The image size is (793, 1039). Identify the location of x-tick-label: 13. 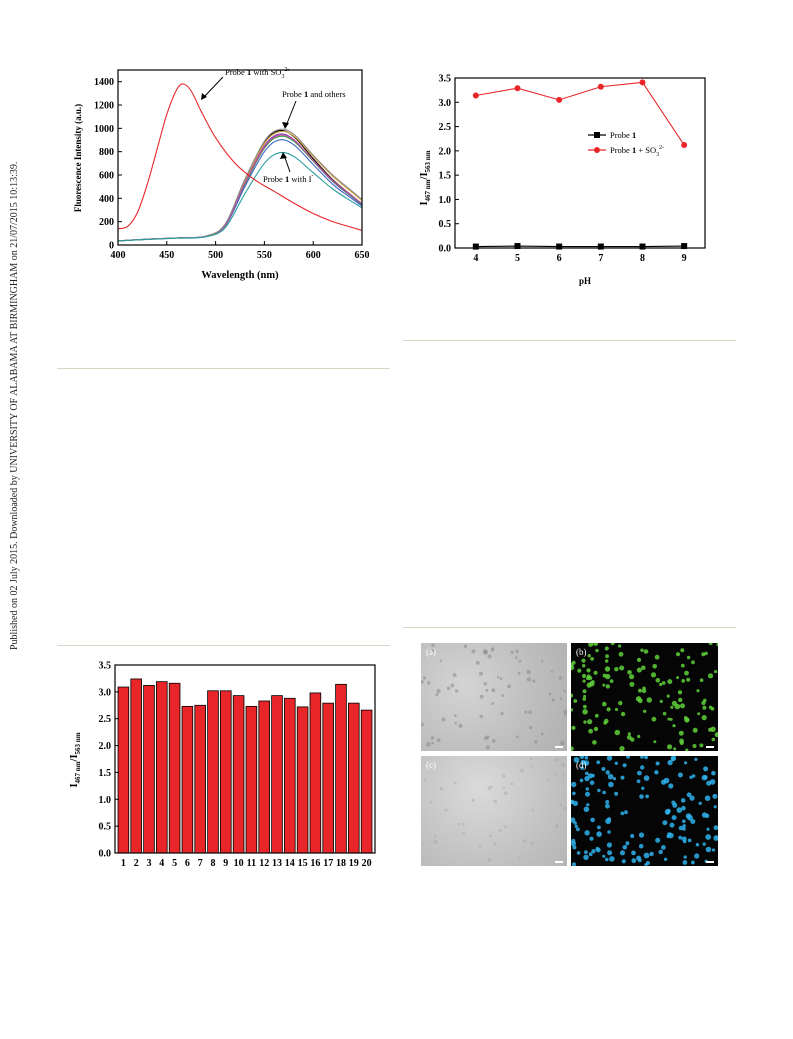
(277, 863).